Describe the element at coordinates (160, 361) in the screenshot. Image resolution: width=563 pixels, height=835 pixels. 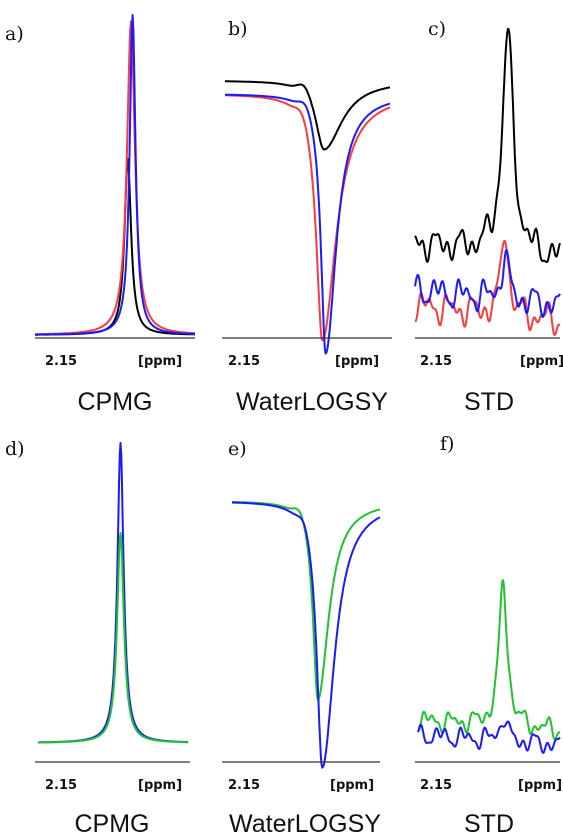
I see `tick-label-ppm-a: [ppm]` at that location.